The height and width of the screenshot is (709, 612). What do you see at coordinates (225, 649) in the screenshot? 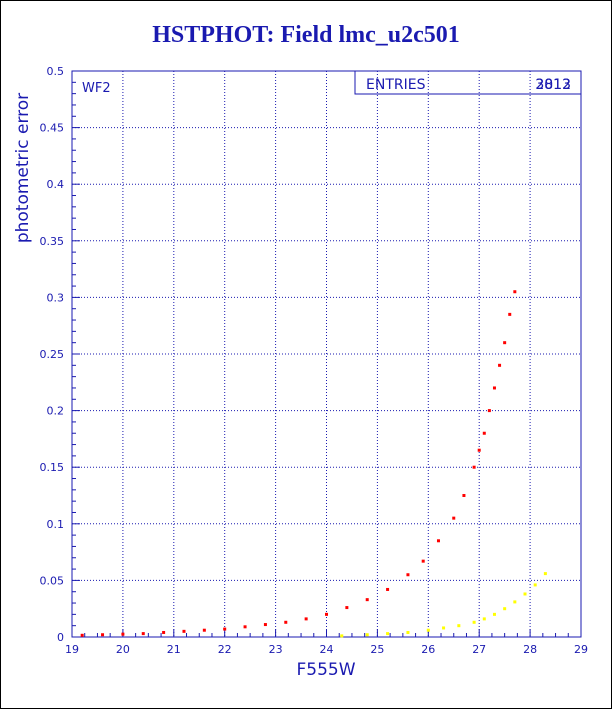
I see `x-tick-label: 22` at bounding box center [225, 649].